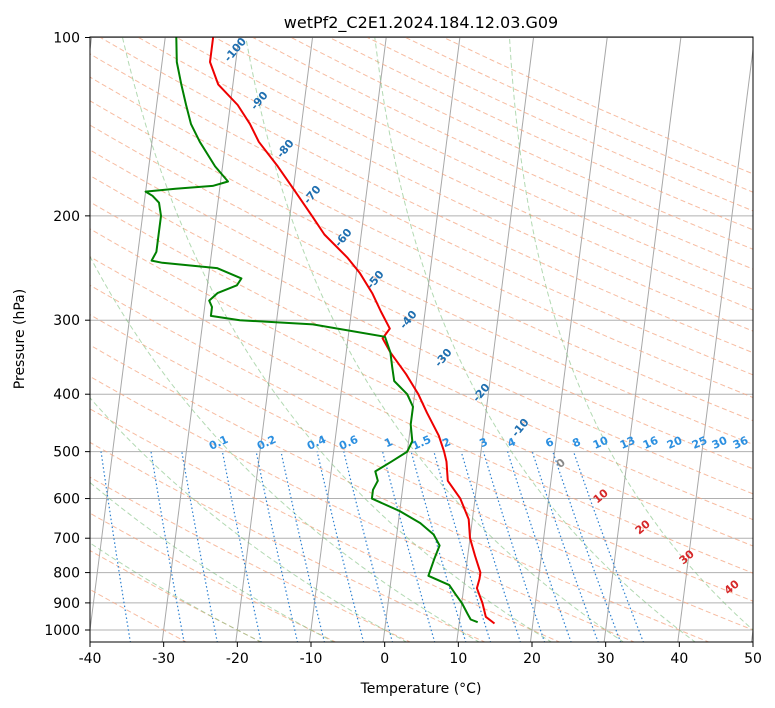  Describe the element at coordinates (720, 443) in the screenshot. I see `mixing-ratio-label: 30` at that location.